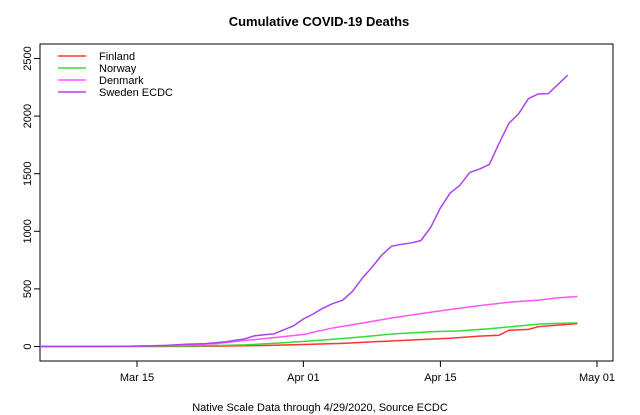  What do you see at coordinates (136, 93) in the screenshot?
I see `legend-label: Sweden ECDC` at bounding box center [136, 93].